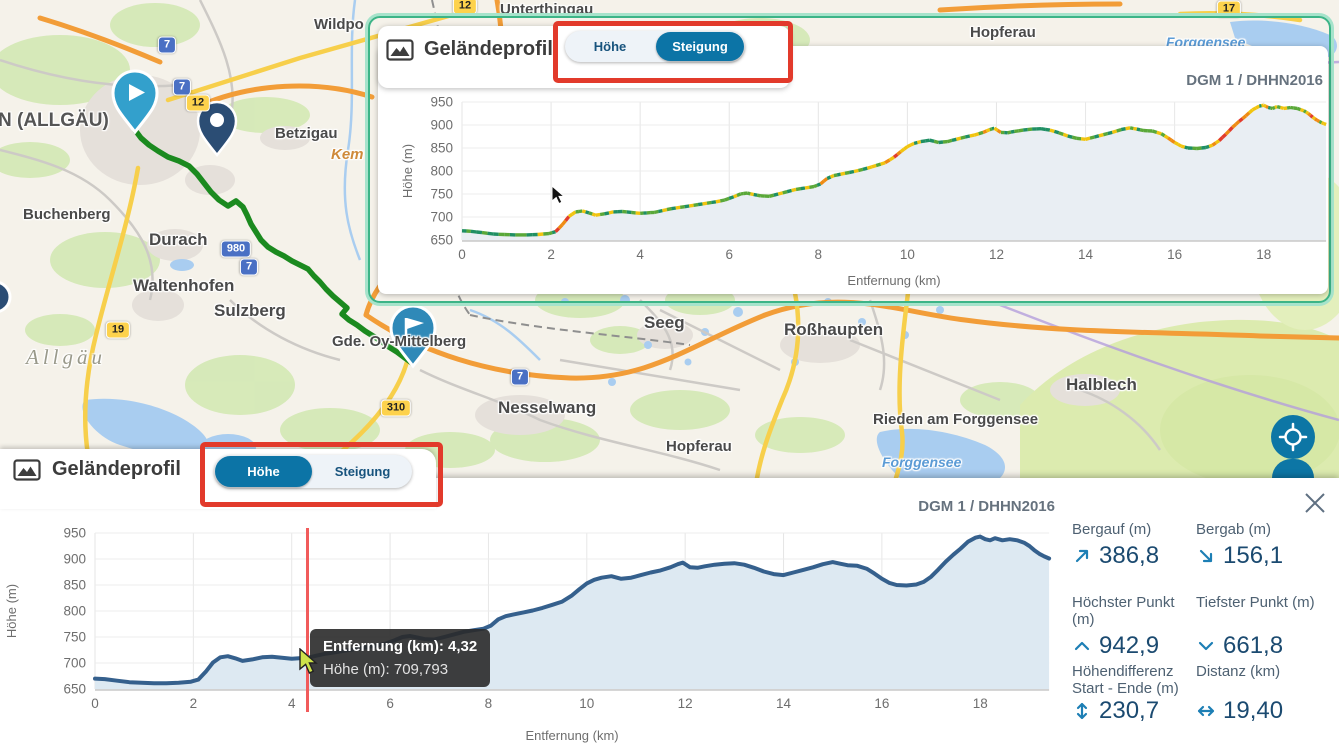 Image resolution: width=1339 pixels, height=750 pixels. I want to click on flag-icon, so click(414, 329).